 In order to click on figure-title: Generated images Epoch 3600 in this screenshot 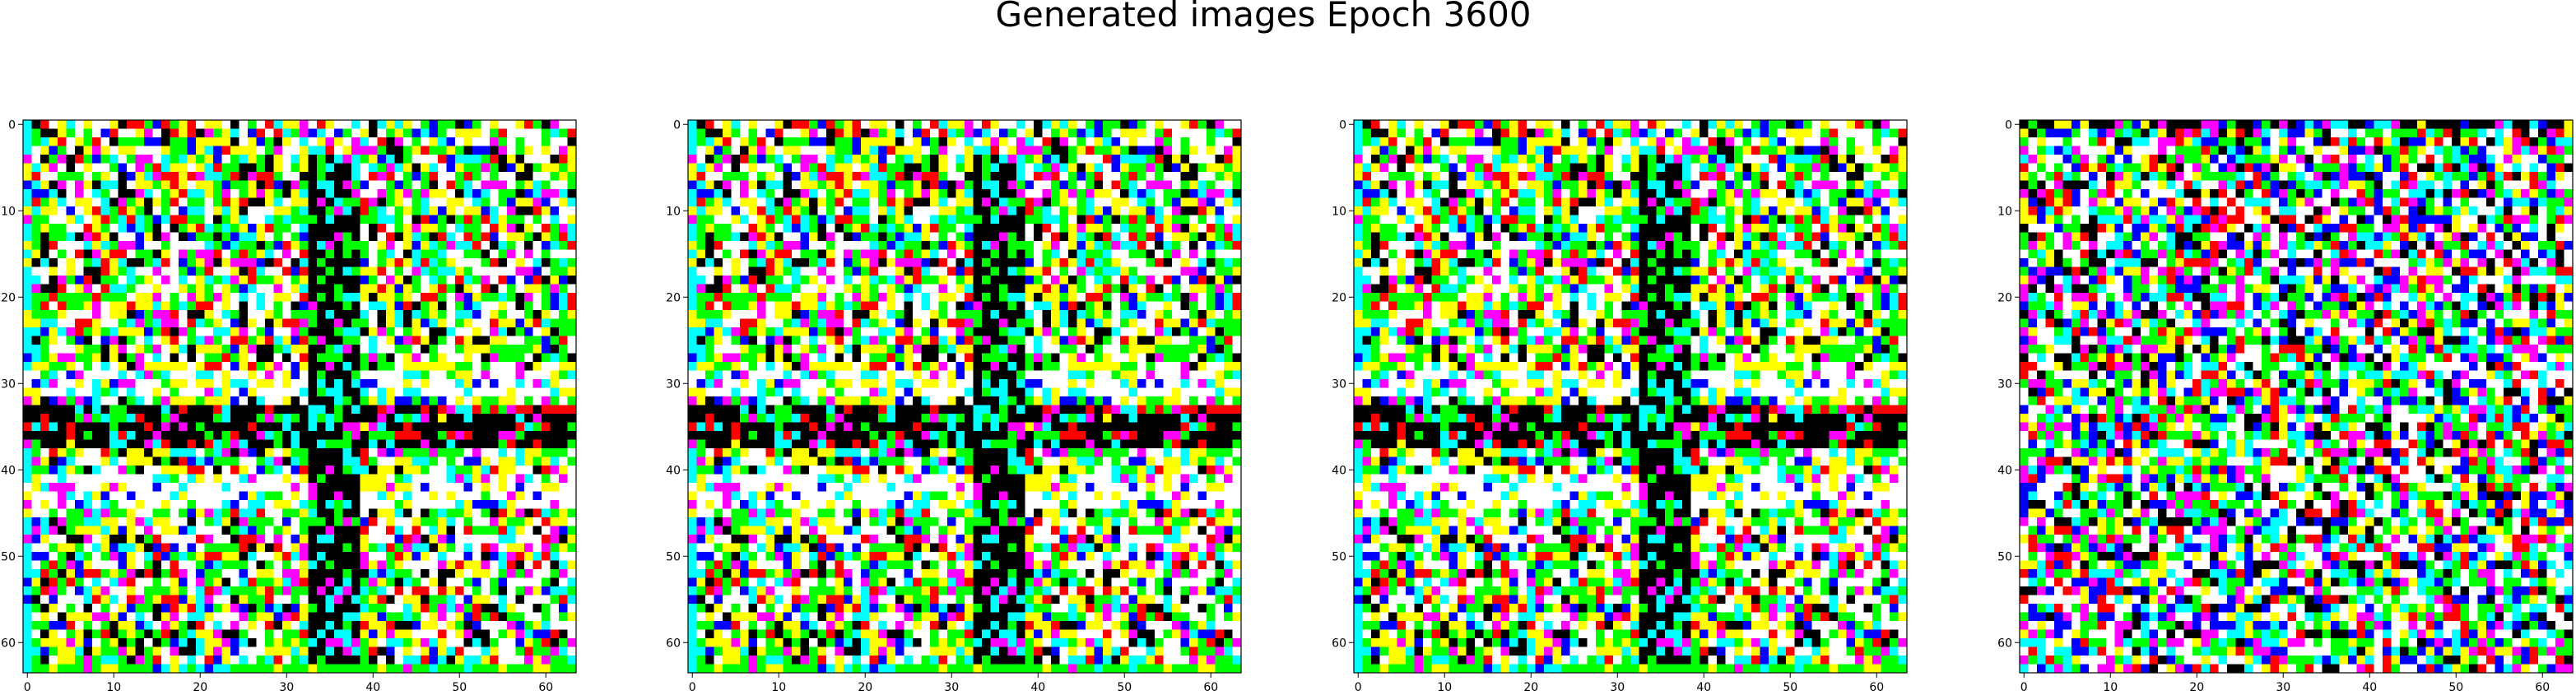, I will do `click(1263, 17)`.